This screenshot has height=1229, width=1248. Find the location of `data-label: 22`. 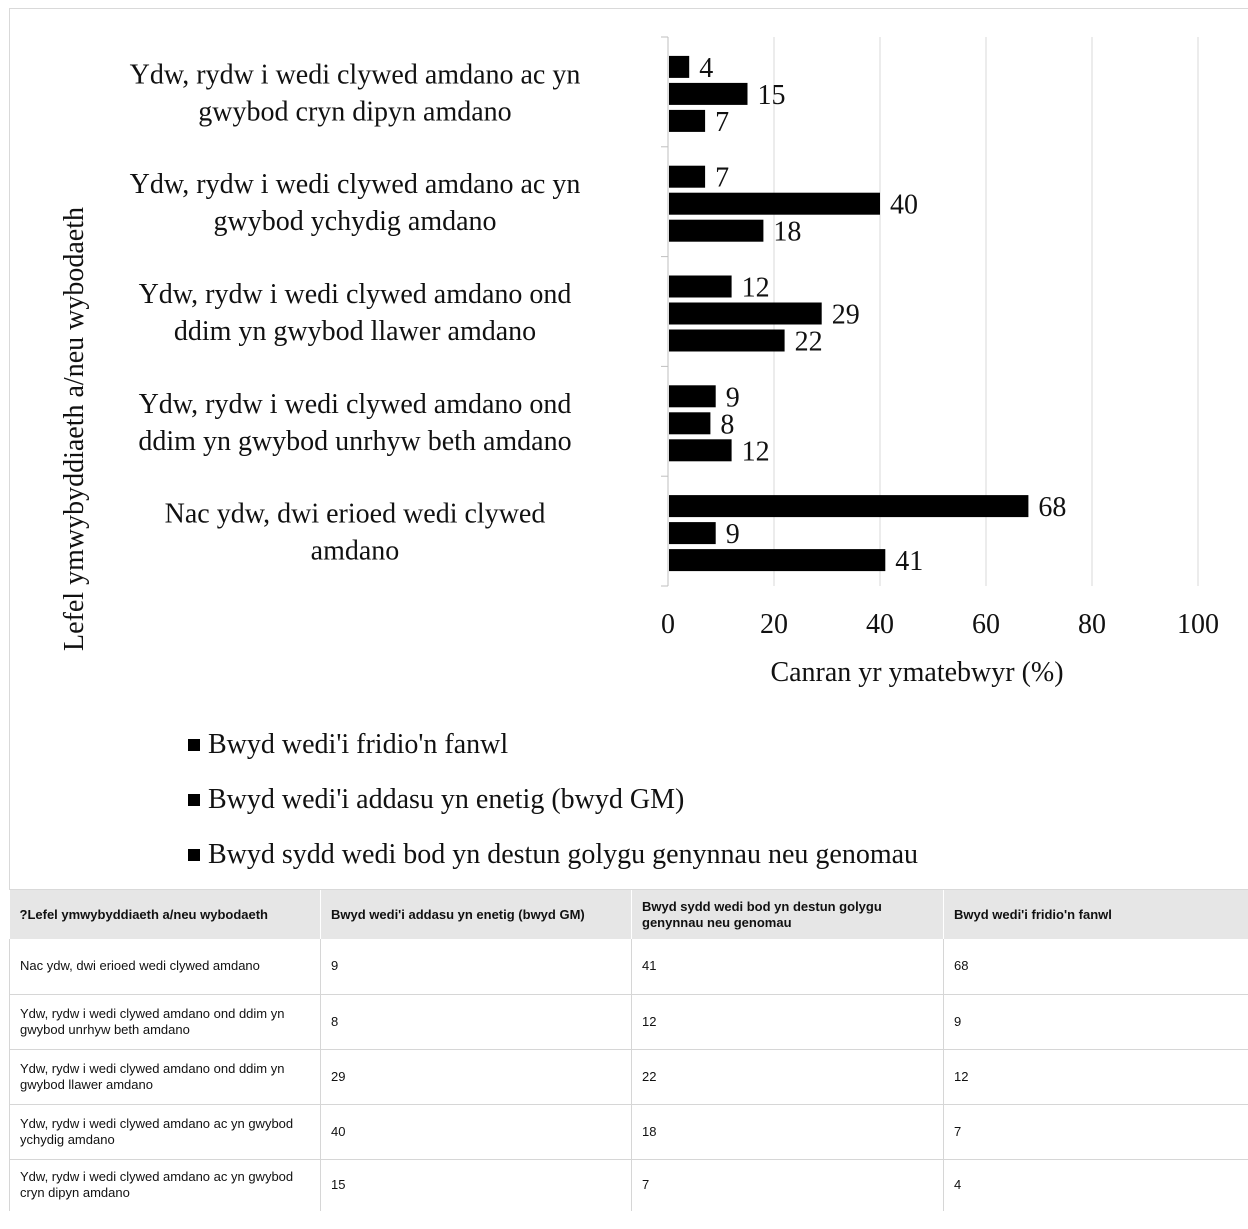

data-label: 22 is located at coordinates (809, 342).